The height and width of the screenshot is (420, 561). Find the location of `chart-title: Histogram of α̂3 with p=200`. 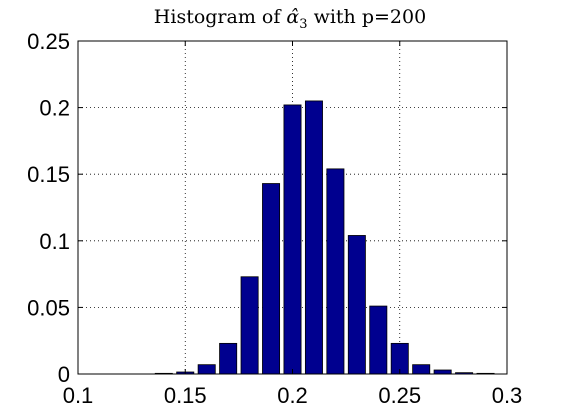

chart-title: Histogram of α̂3 with p=200 is located at coordinates (290, 19).